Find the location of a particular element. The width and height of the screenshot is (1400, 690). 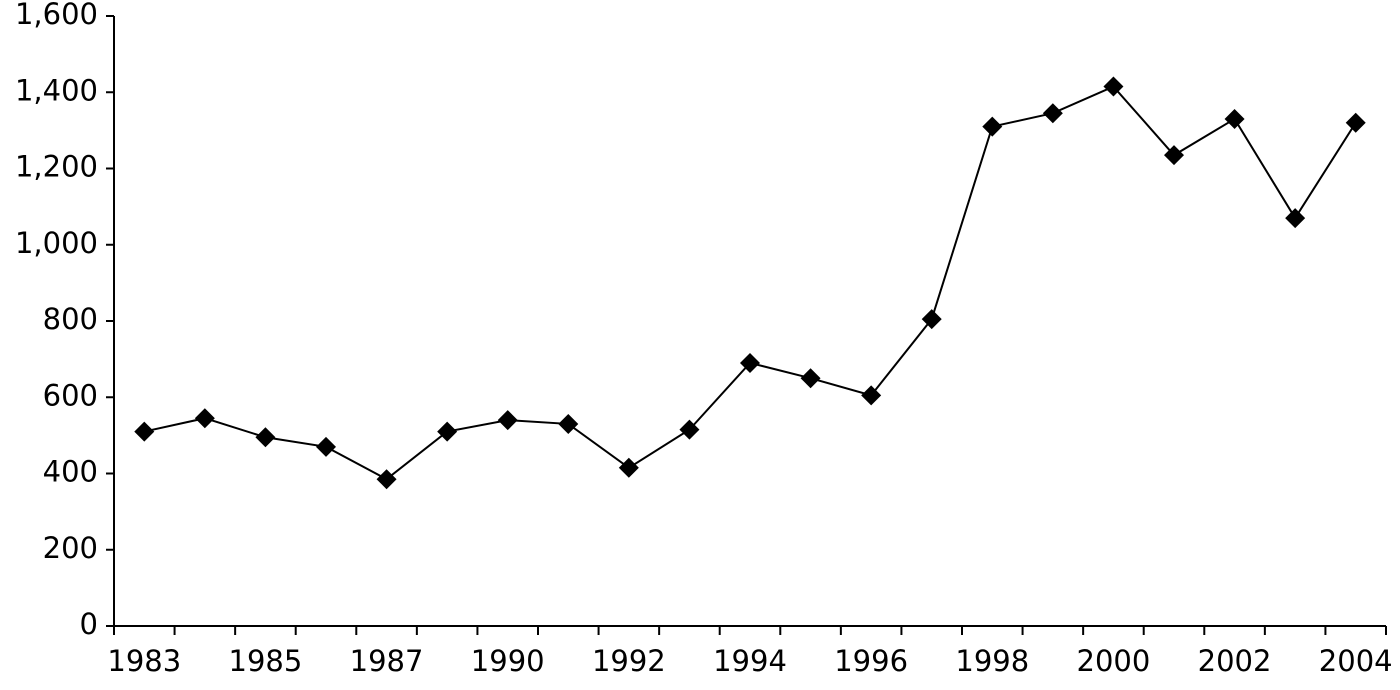

y-tick-label: 600 is located at coordinates (70, 395).